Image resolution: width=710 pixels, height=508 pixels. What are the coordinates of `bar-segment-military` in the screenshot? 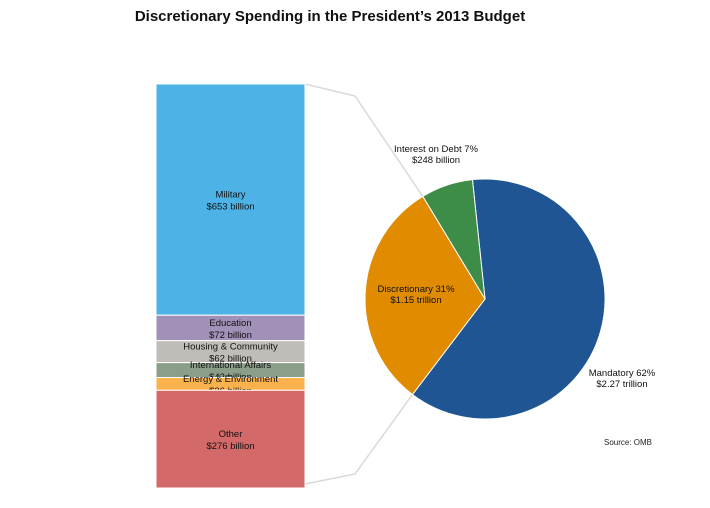 It's located at (230, 199).